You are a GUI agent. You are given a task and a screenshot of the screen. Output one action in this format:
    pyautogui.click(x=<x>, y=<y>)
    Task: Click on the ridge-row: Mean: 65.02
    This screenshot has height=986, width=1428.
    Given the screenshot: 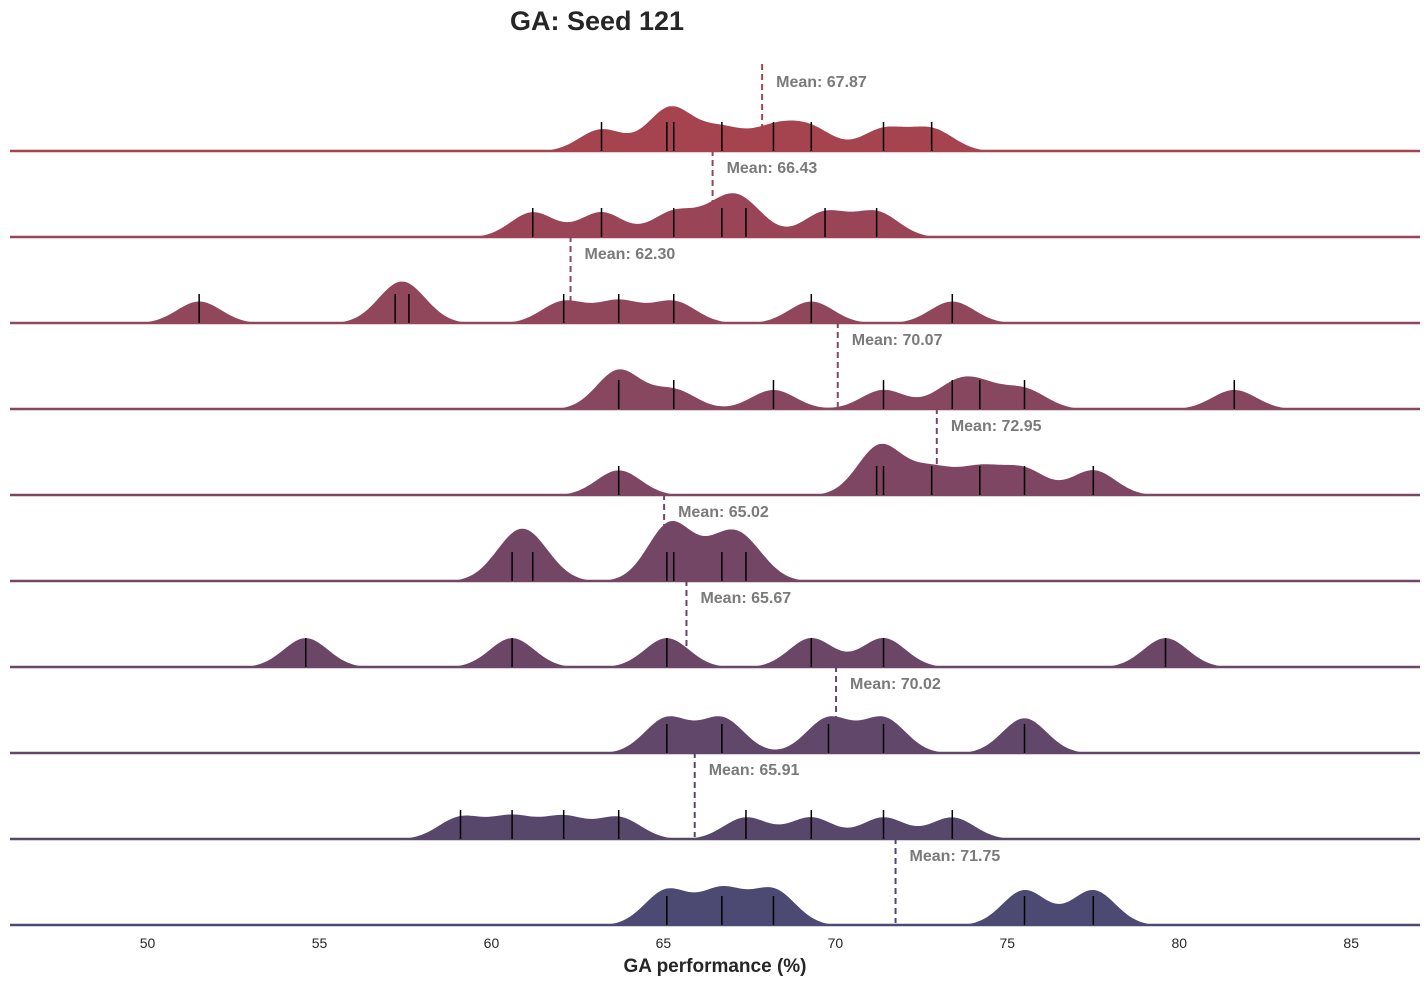 What is the action you would take?
    pyautogui.click(x=715, y=538)
    